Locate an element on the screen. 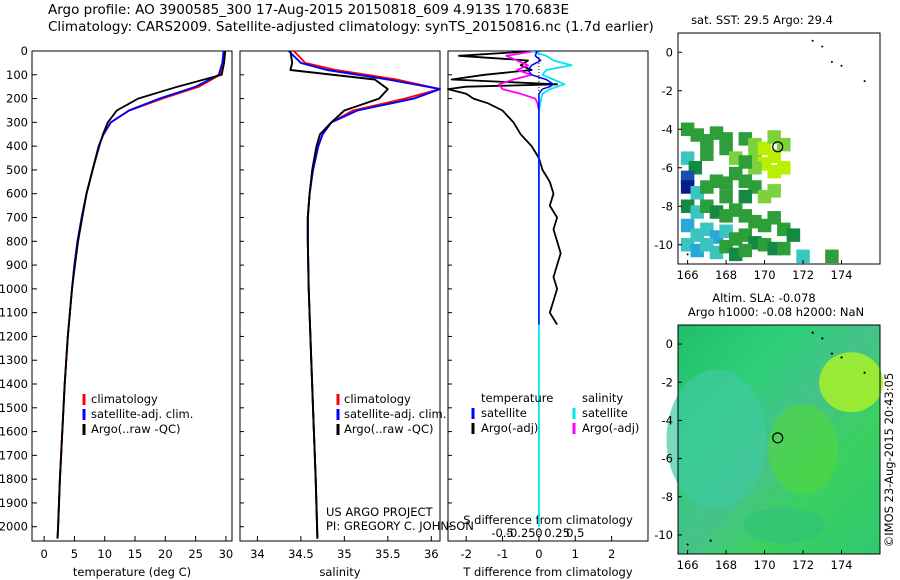  depth-tick-label: 1400 is located at coordinates (14, 384).